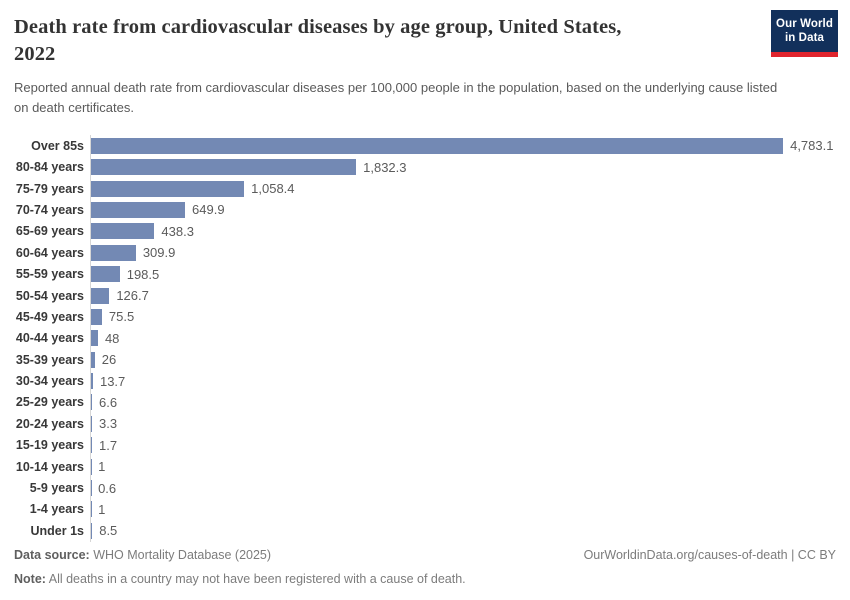 The image size is (850, 600). I want to click on bar-track: 1.7, so click(463, 445).